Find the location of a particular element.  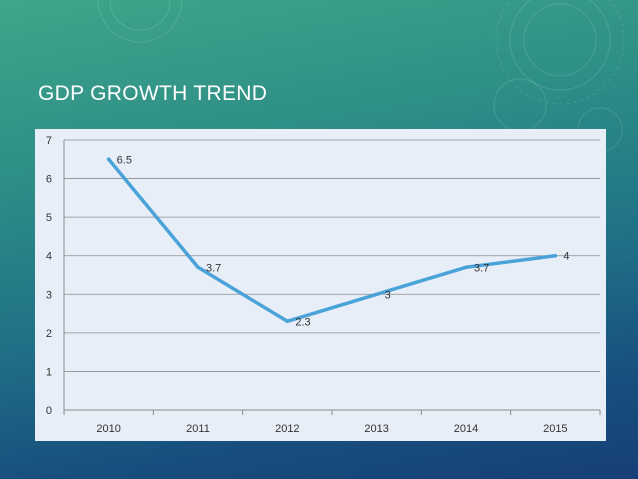

y-tick-label: 7 is located at coordinates (49, 141).